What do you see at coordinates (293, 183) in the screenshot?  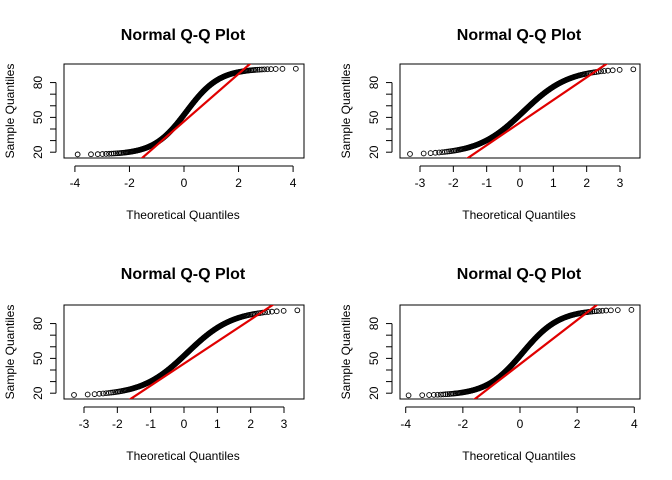 I see `x-tick-label: 4` at bounding box center [293, 183].